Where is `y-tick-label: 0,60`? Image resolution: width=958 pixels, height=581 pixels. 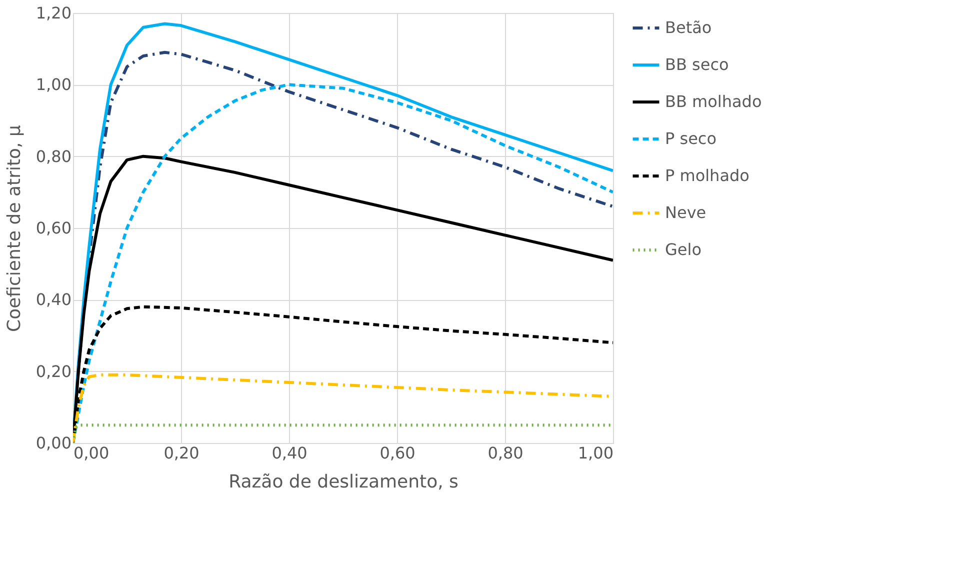 y-tick-label: 0,60 is located at coordinates (54, 228).